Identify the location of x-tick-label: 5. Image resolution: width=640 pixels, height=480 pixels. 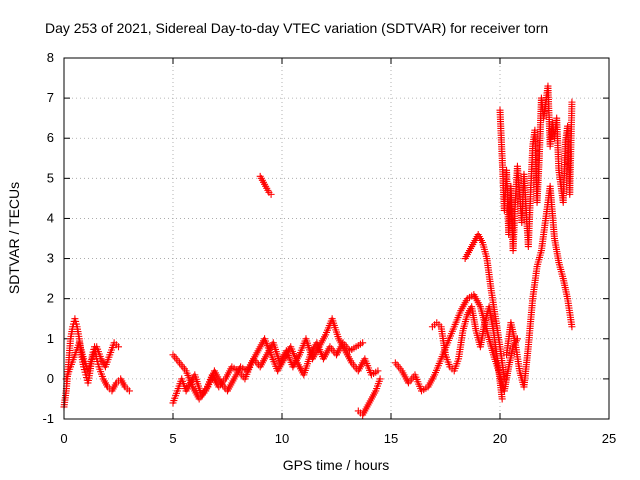
(172, 438).